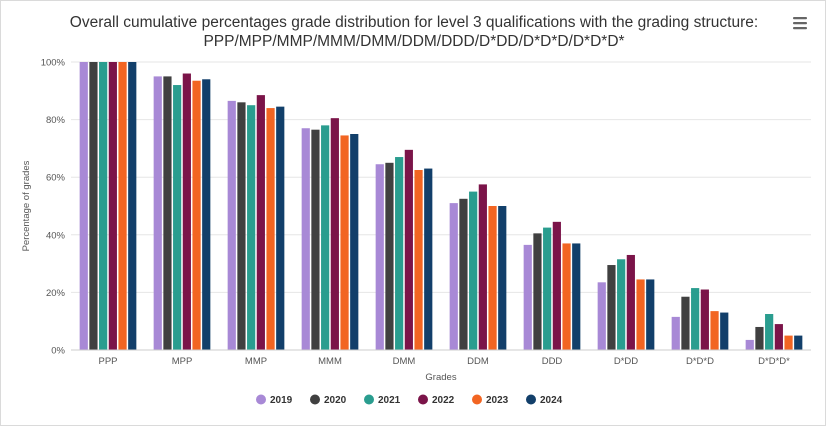 Image resolution: width=826 pixels, height=427 pixels. What do you see at coordinates (281, 400) in the screenshot?
I see `legend-label: 2019` at bounding box center [281, 400].